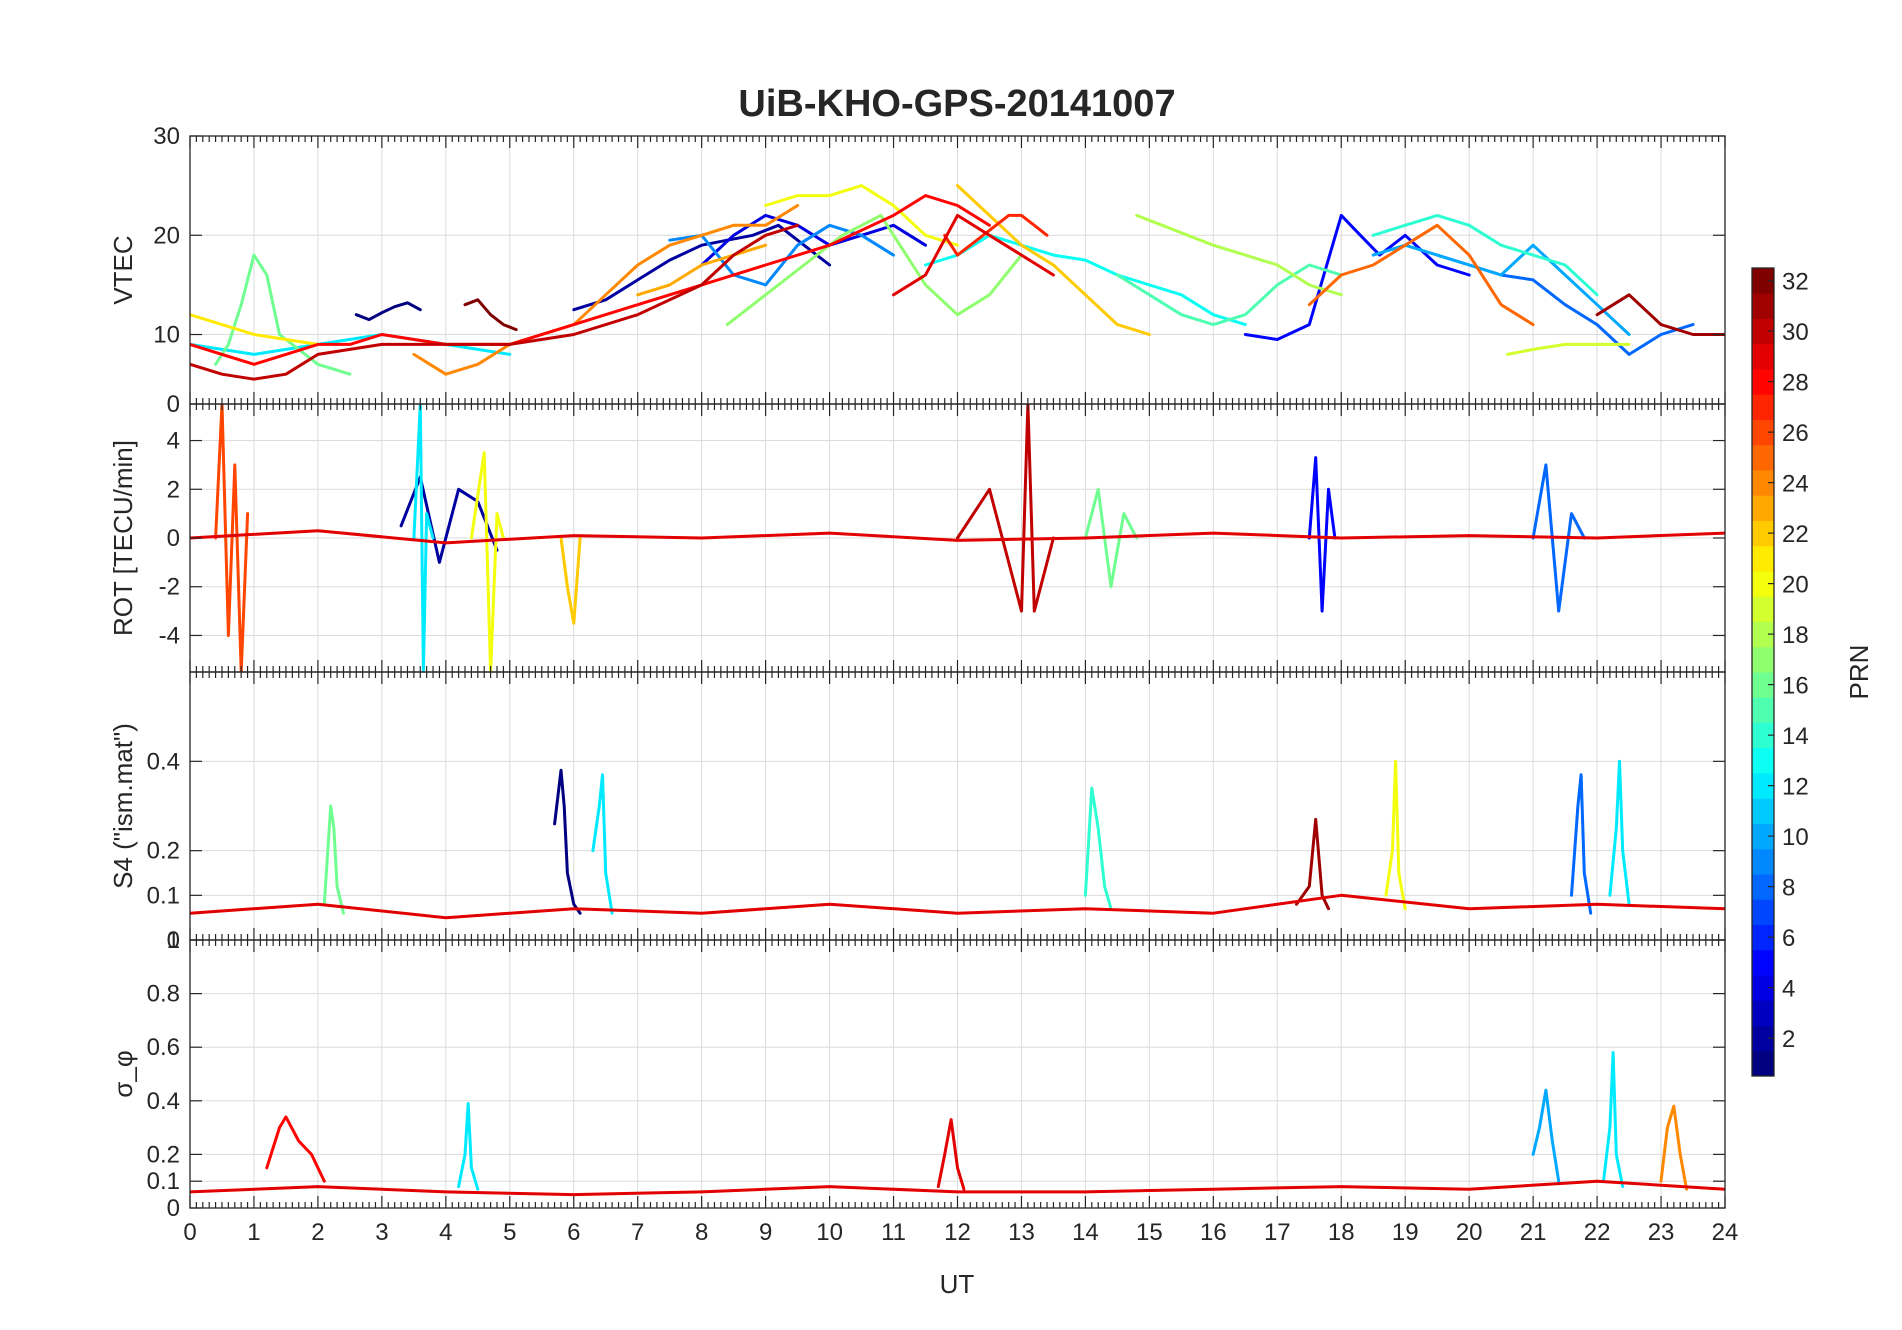 The image size is (1902, 1330). Describe the element at coordinates (1788, 938) in the screenshot. I see `colorbar-tick-label: 6` at that location.